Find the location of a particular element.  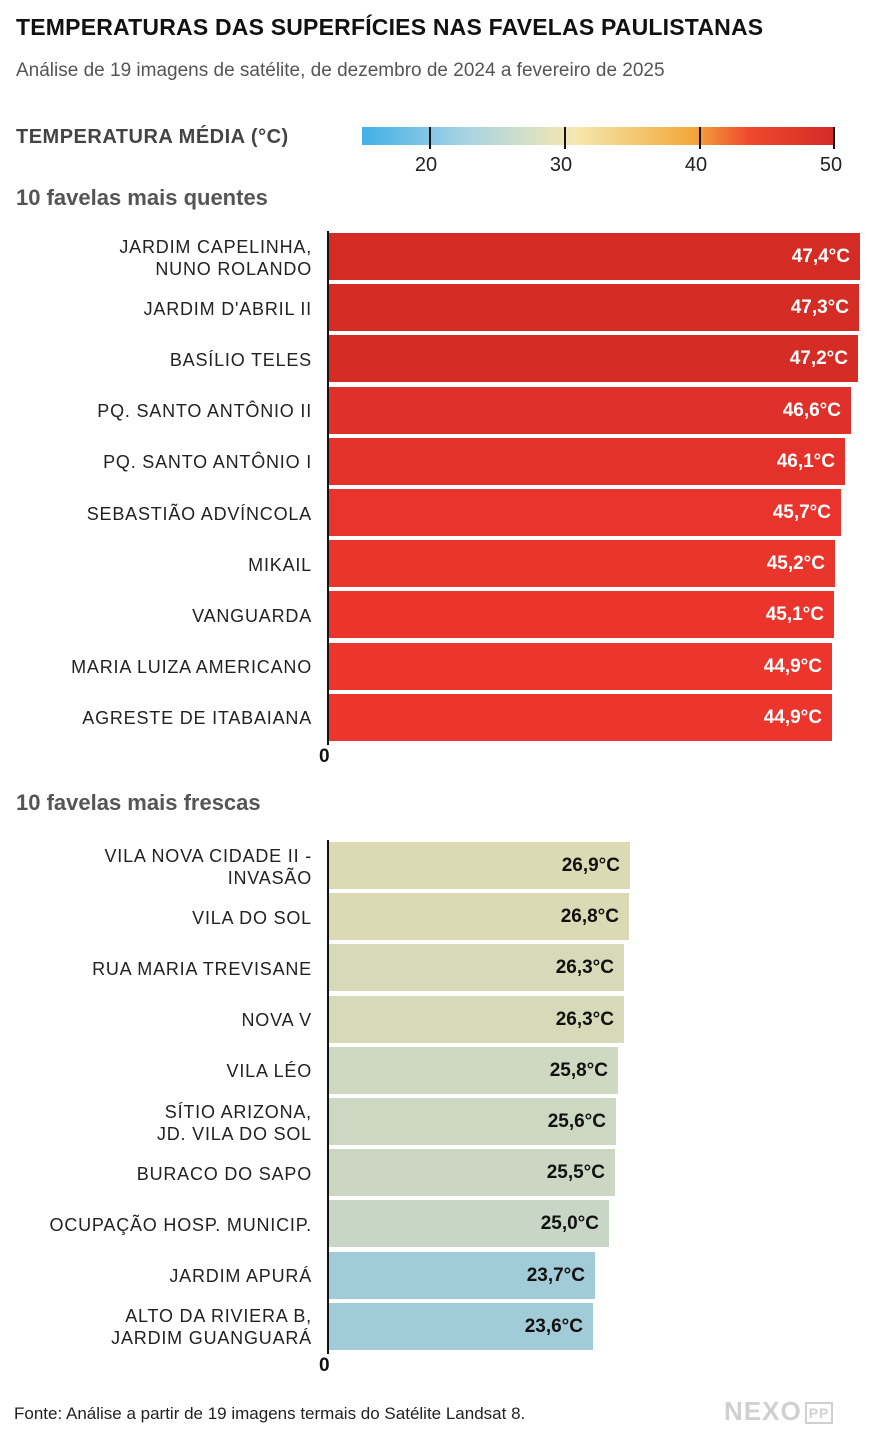

category-label: MIKAIL is located at coordinates (280, 564).